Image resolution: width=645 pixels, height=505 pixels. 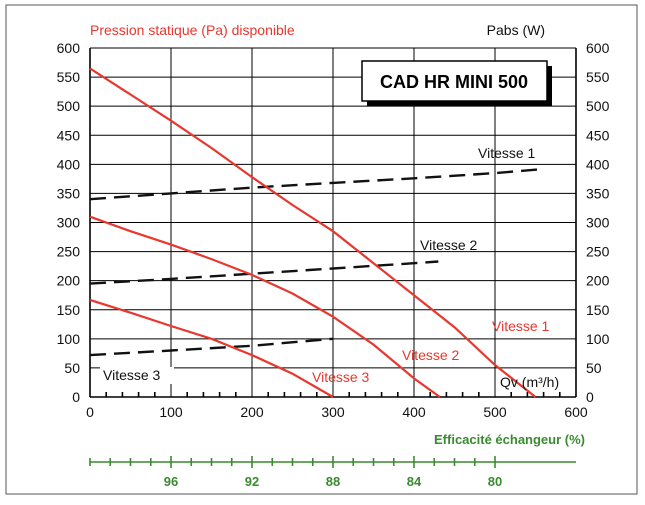 I want to click on efficiency-tick-label: 92, so click(x=252, y=481).